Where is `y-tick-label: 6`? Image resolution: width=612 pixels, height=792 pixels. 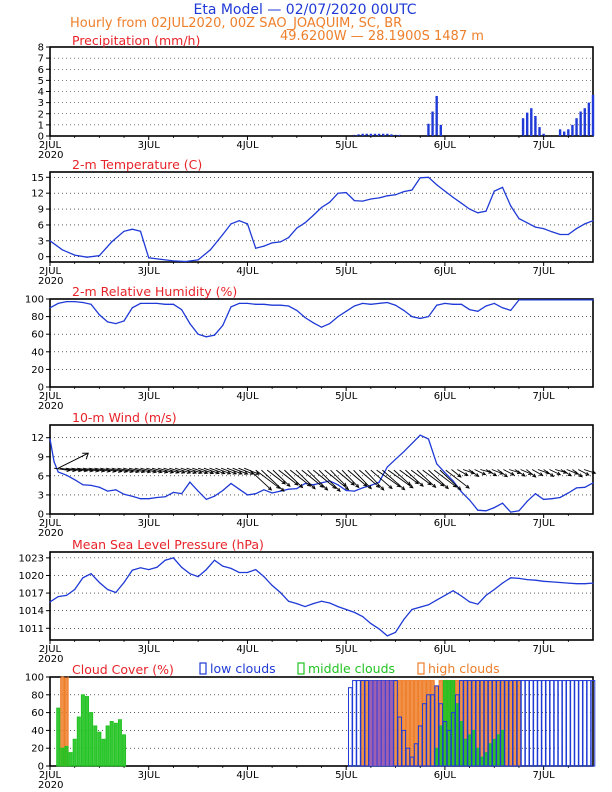
y-tick-label: 6 is located at coordinates (41, 225).